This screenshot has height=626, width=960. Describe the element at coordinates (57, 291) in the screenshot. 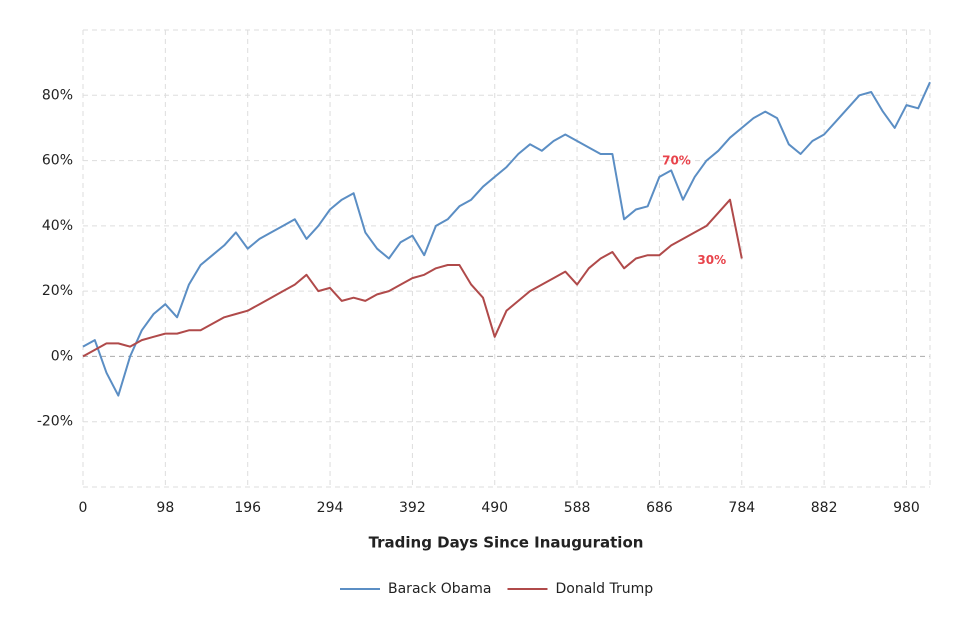

I see `y-tick-label: 20%` at that location.